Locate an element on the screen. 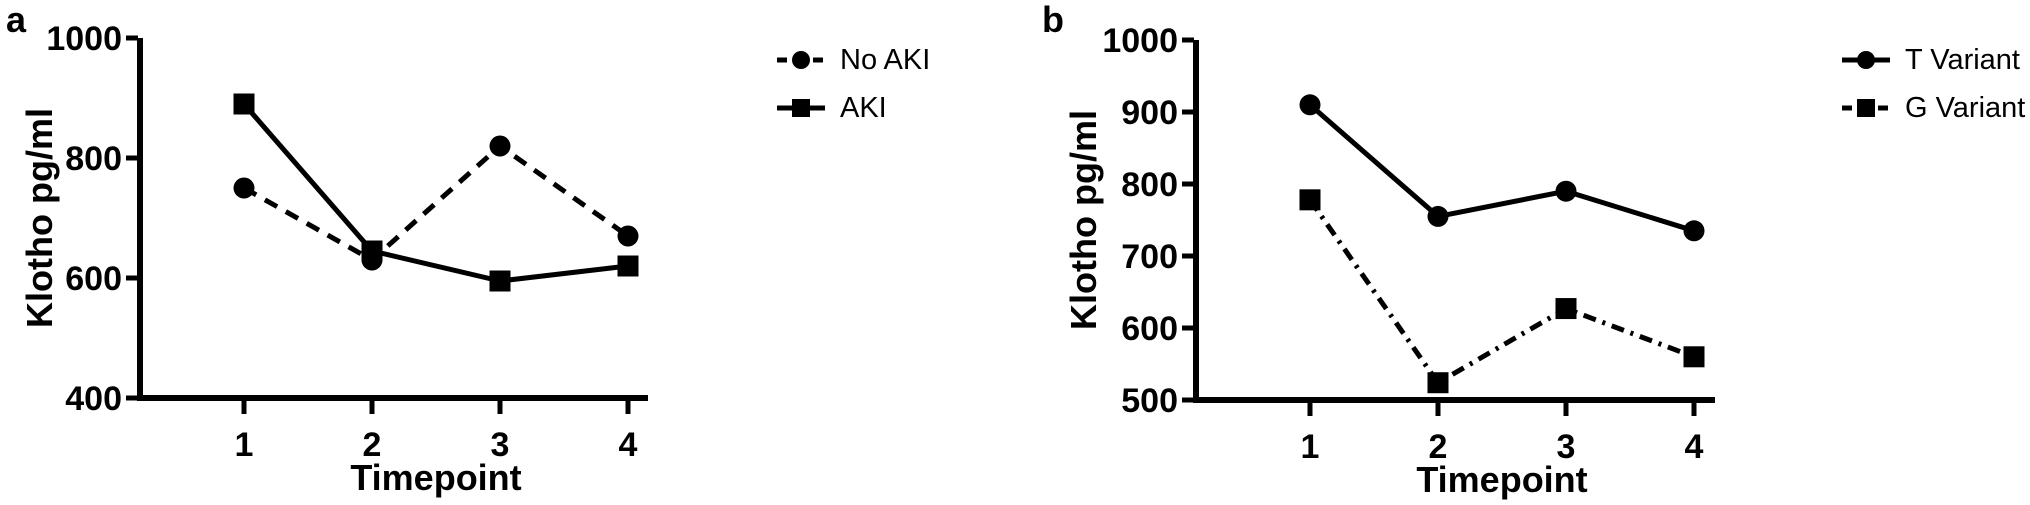  series-line-aki is located at coordinates (435, 193).